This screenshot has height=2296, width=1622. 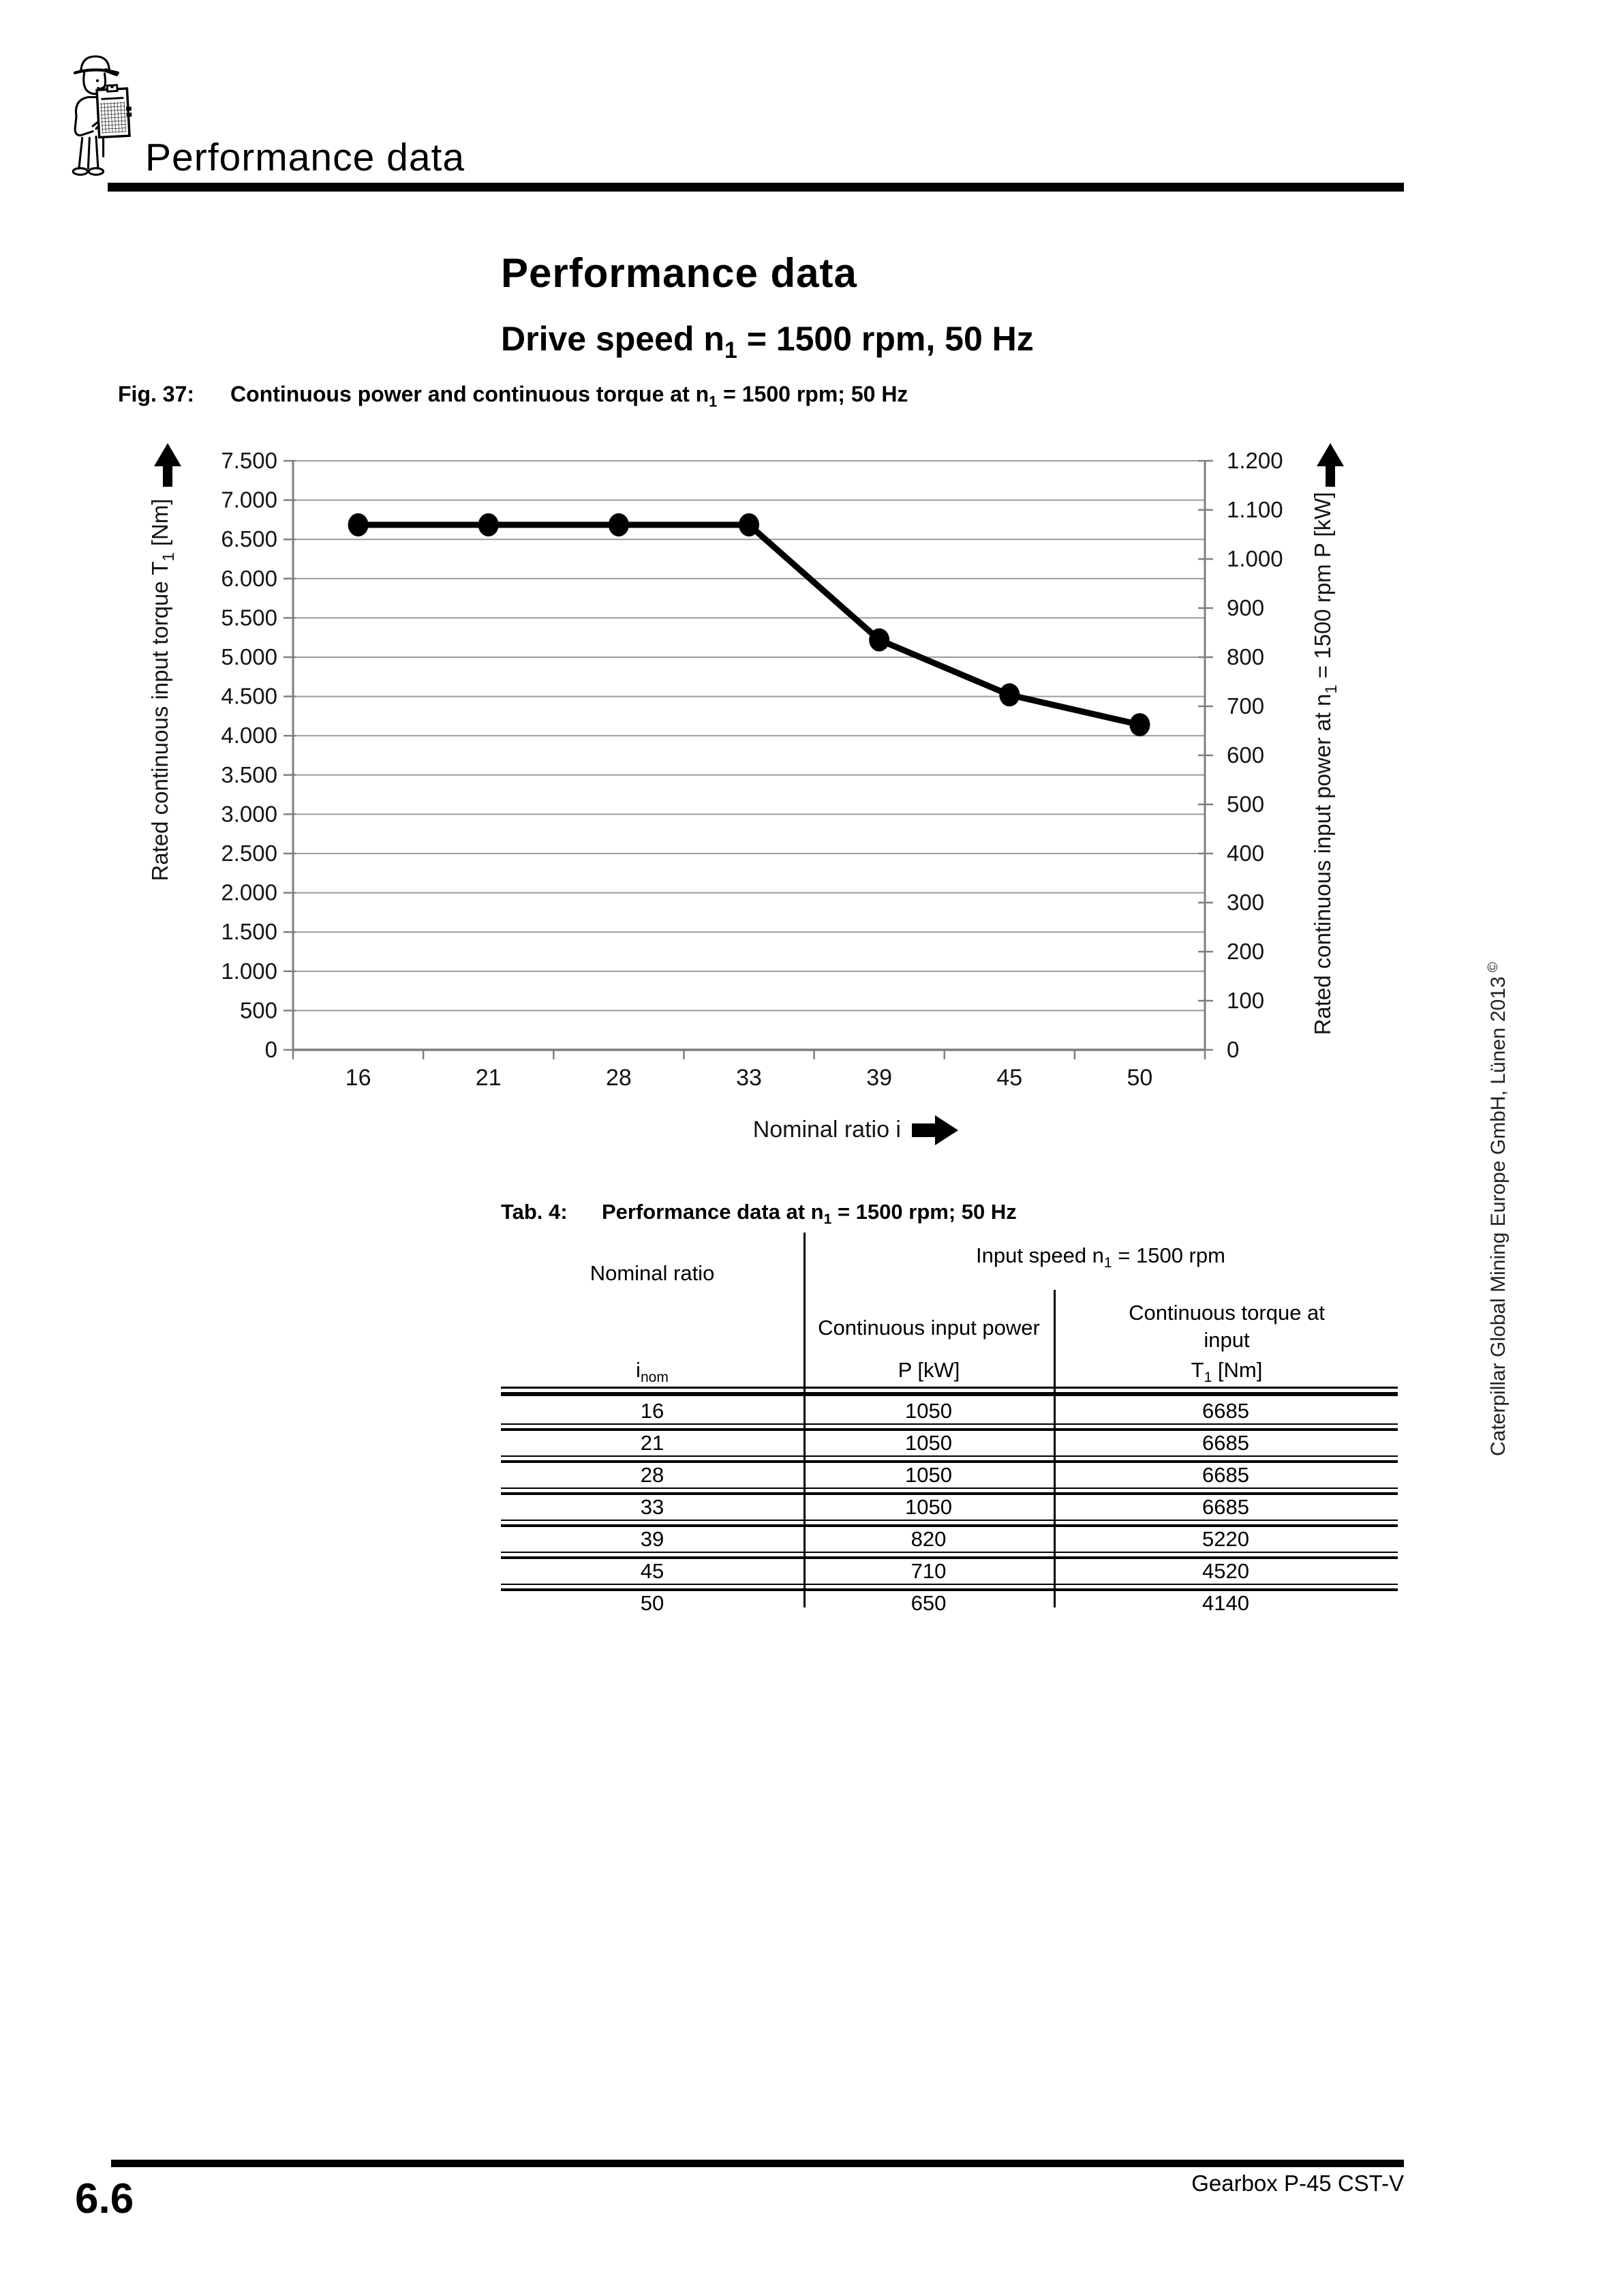 I want to click on col-group-header-input-speed: Input speed n1 = 1500 rpm, so click(x=1101, y=1257).